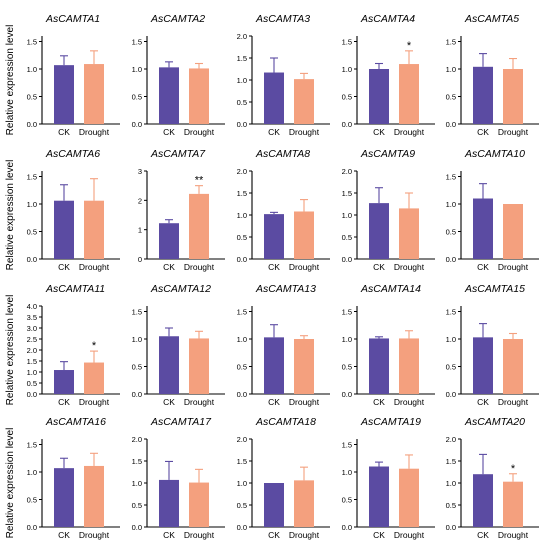 This screenshot has height=549, width=550. What do you see at coordinates (72, 19) in the screenshot?
I see `panel-title: AsCAMTA1` at bounding box center [72, 19].